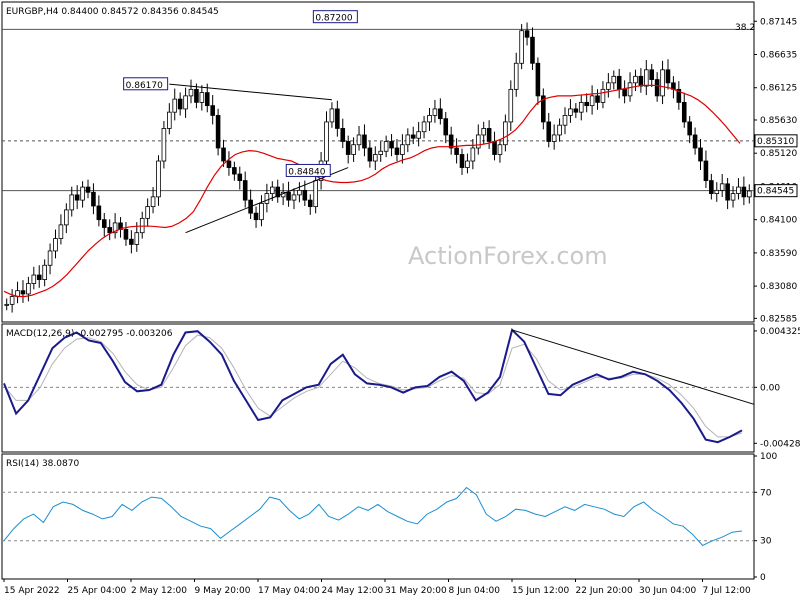 The width and height of the screenshot is (800, 600). What do you see at coordinates (667, 591) in the screenshot?
I see `x-tick-label: 30 Jun 04:00` at bounding box center [667, 591].